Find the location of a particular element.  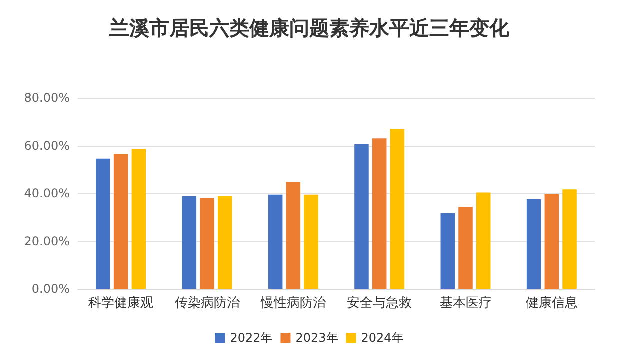

y-tick-label: 40.00% is located at coordinates (47, 193).